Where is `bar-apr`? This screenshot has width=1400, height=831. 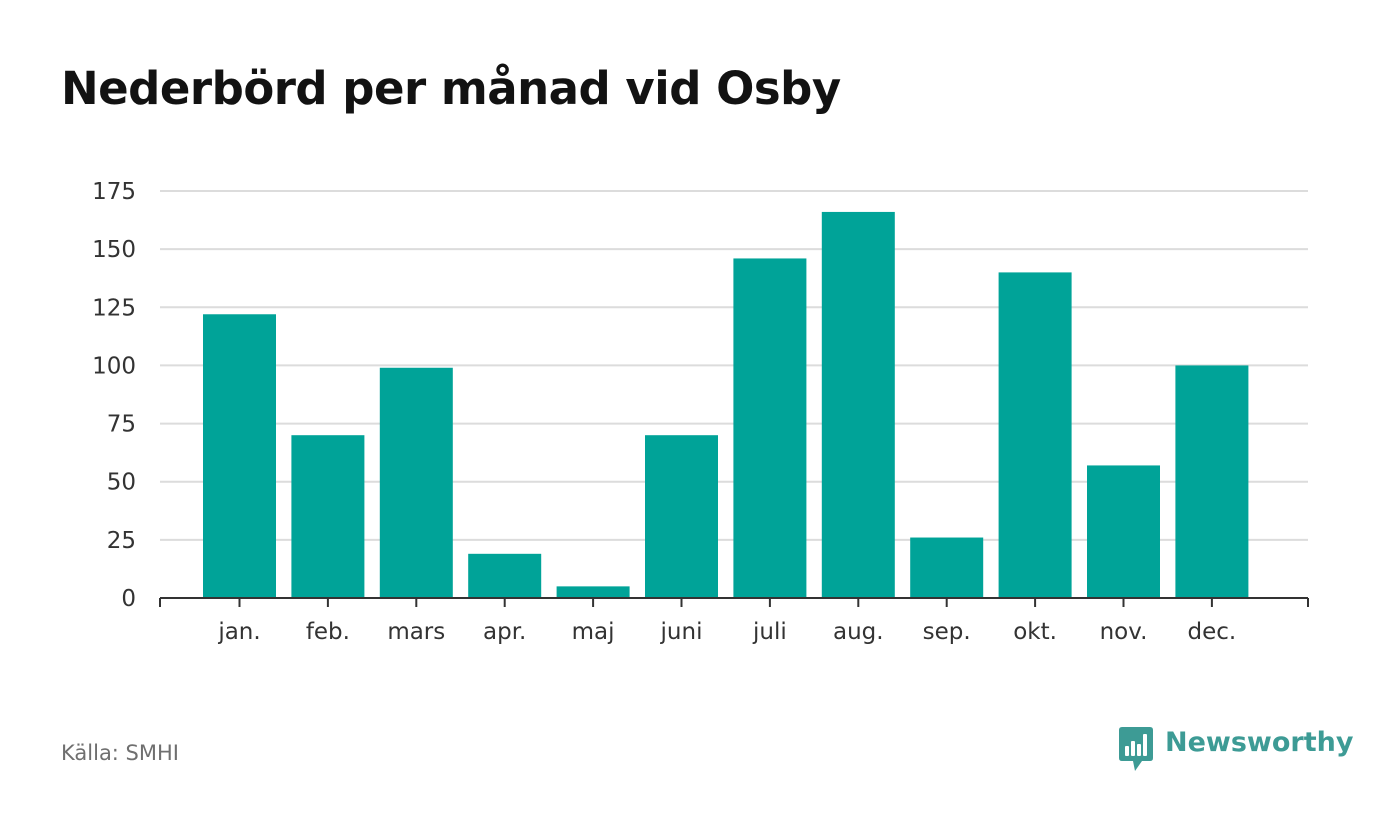 bar-apr is located at coordinates (505, 575).